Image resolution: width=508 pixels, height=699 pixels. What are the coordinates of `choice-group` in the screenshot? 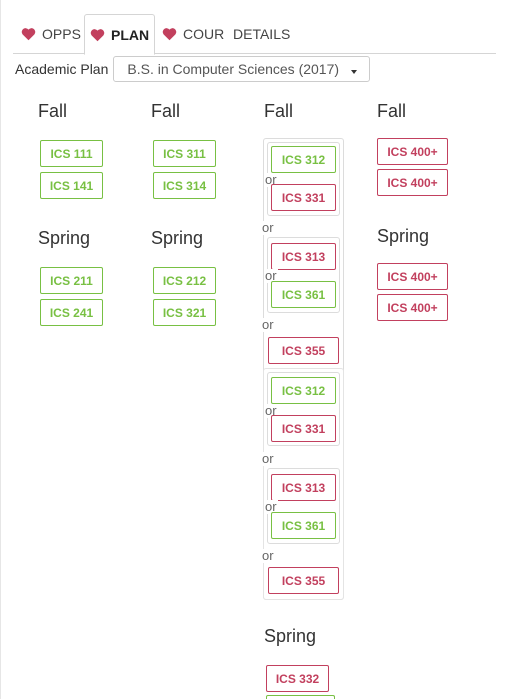 It's located at (303, 484).